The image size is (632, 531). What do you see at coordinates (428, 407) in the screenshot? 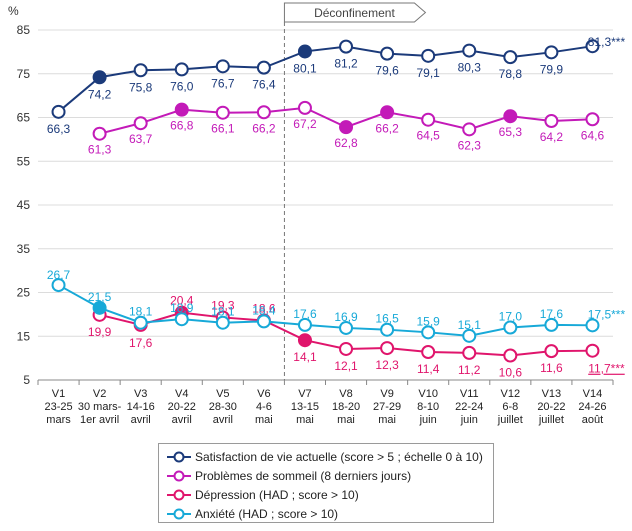
I see `x-tick-label: 8-10` at bounding box center [428, 407].